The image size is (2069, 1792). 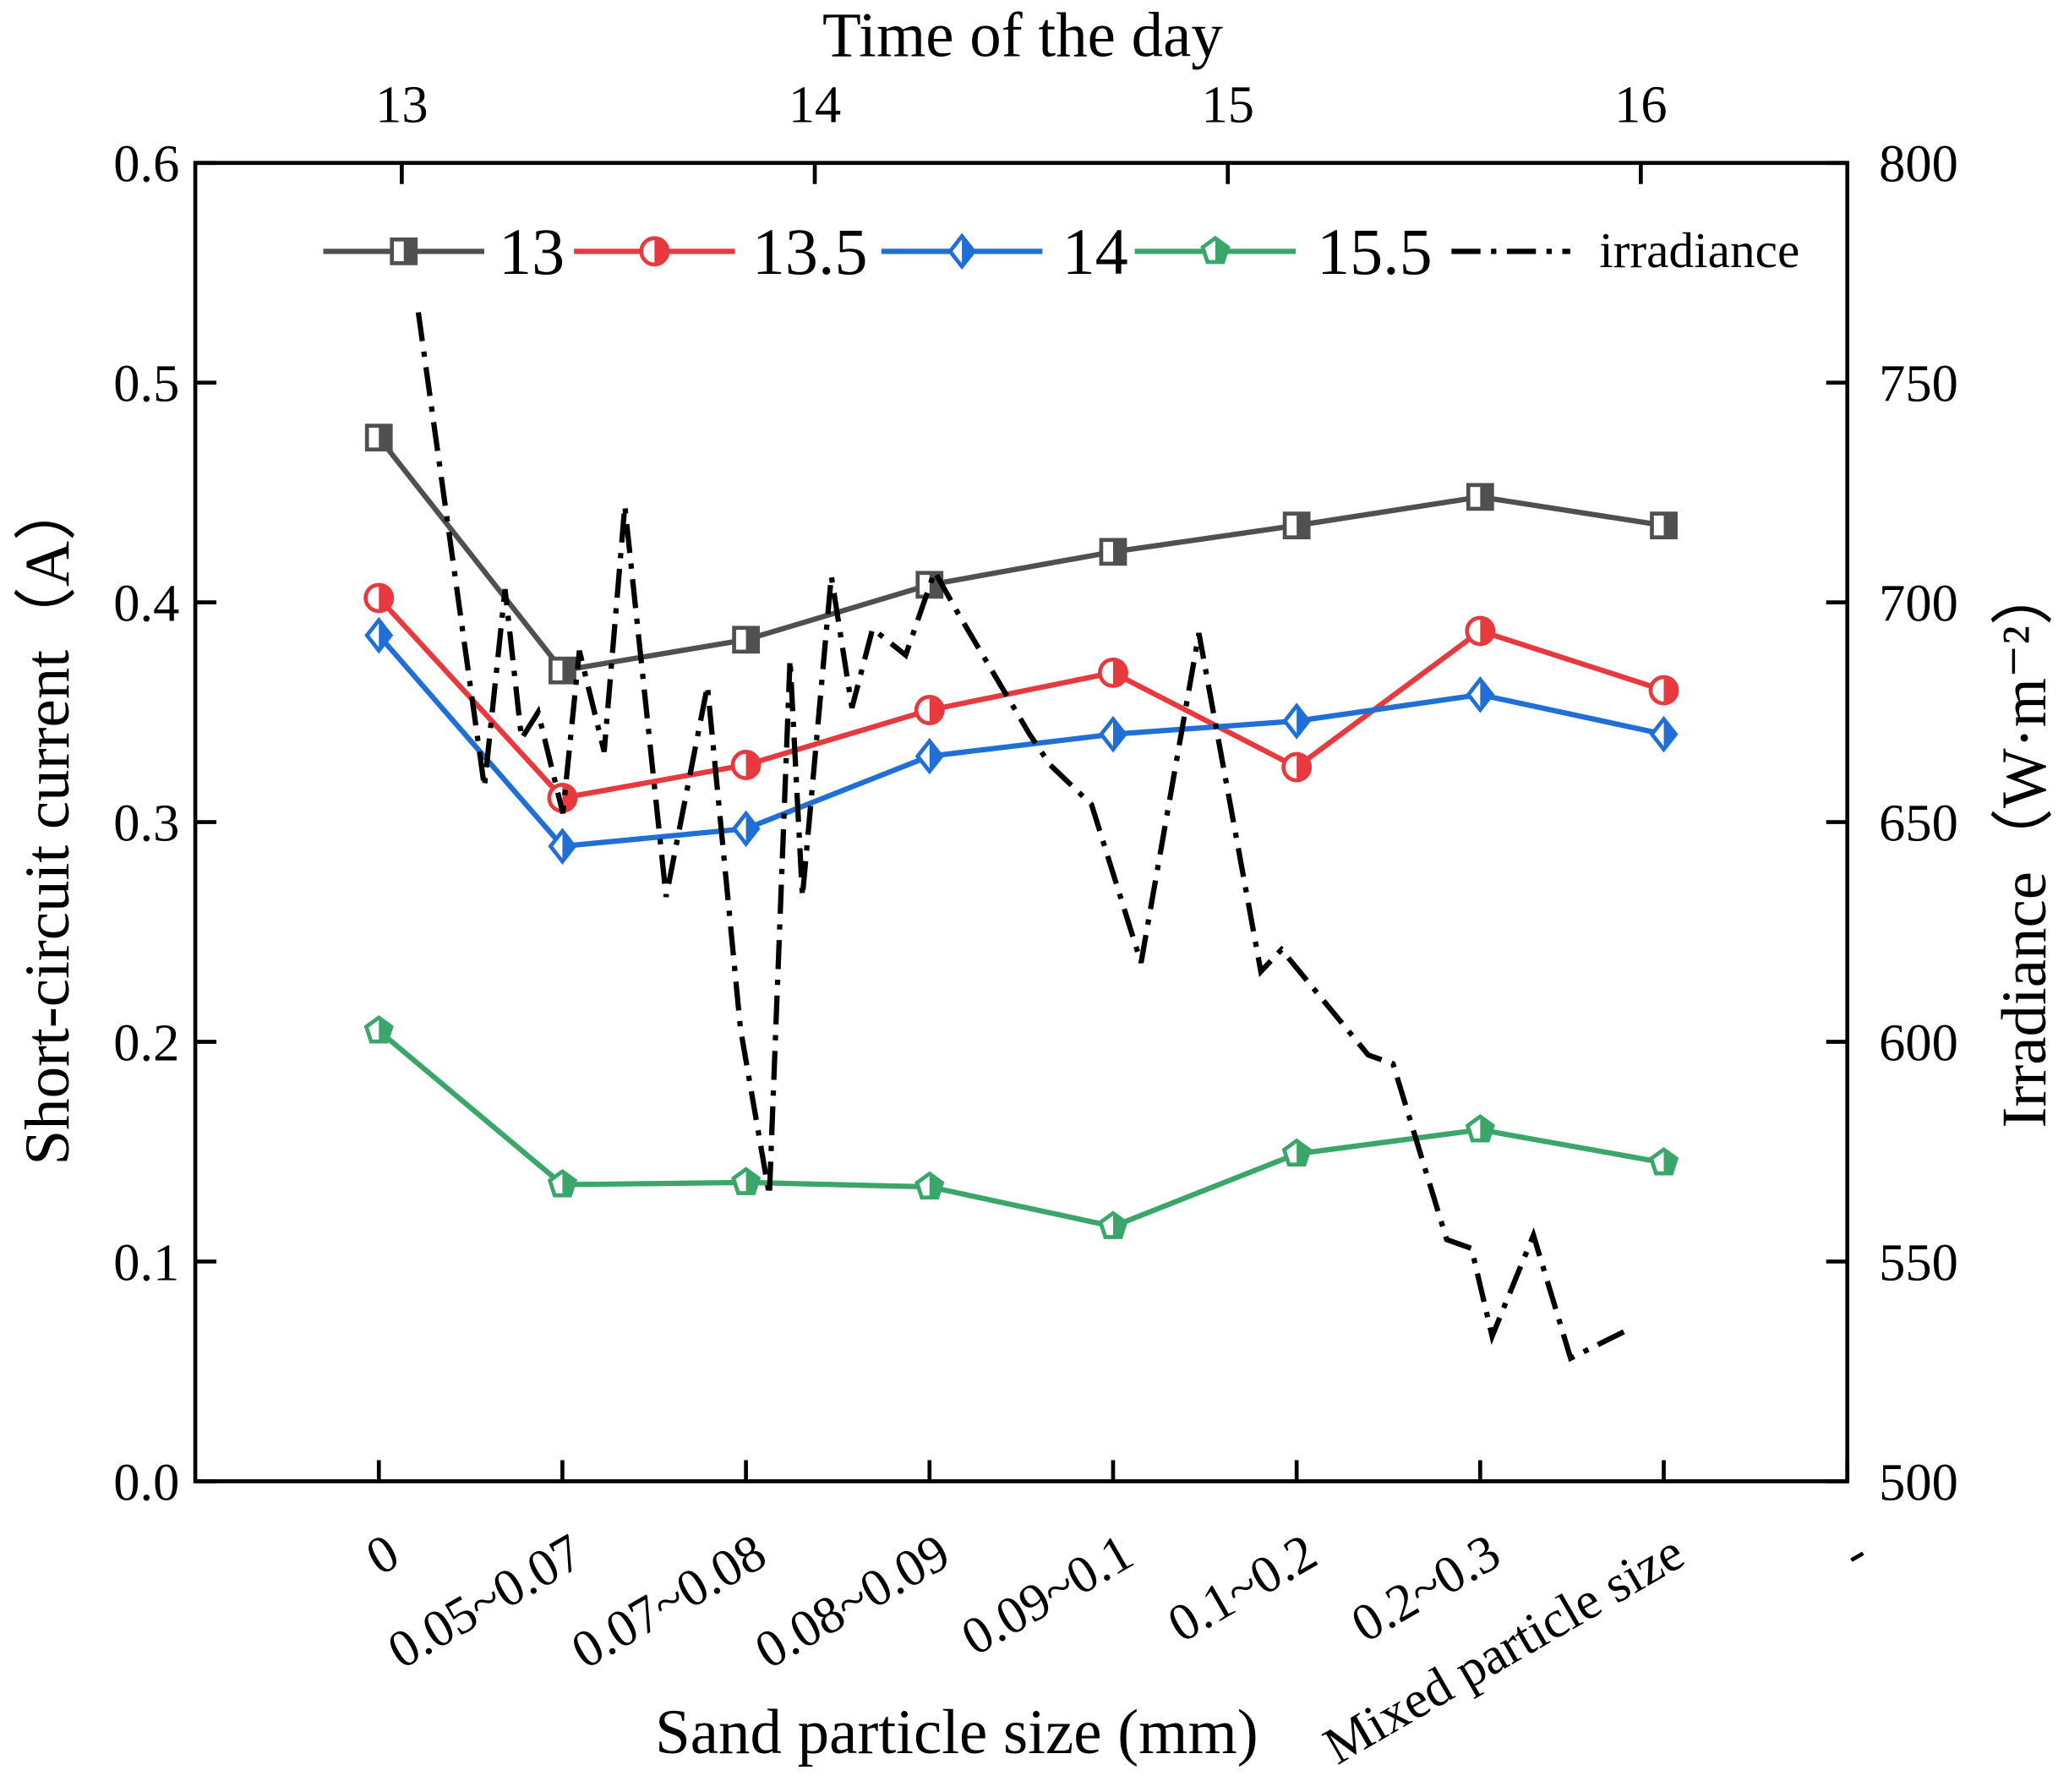 What do you see at coordinates (532, 251) in the screenshot?
I see `legend-label: 13` at bounding box center [532, 251].